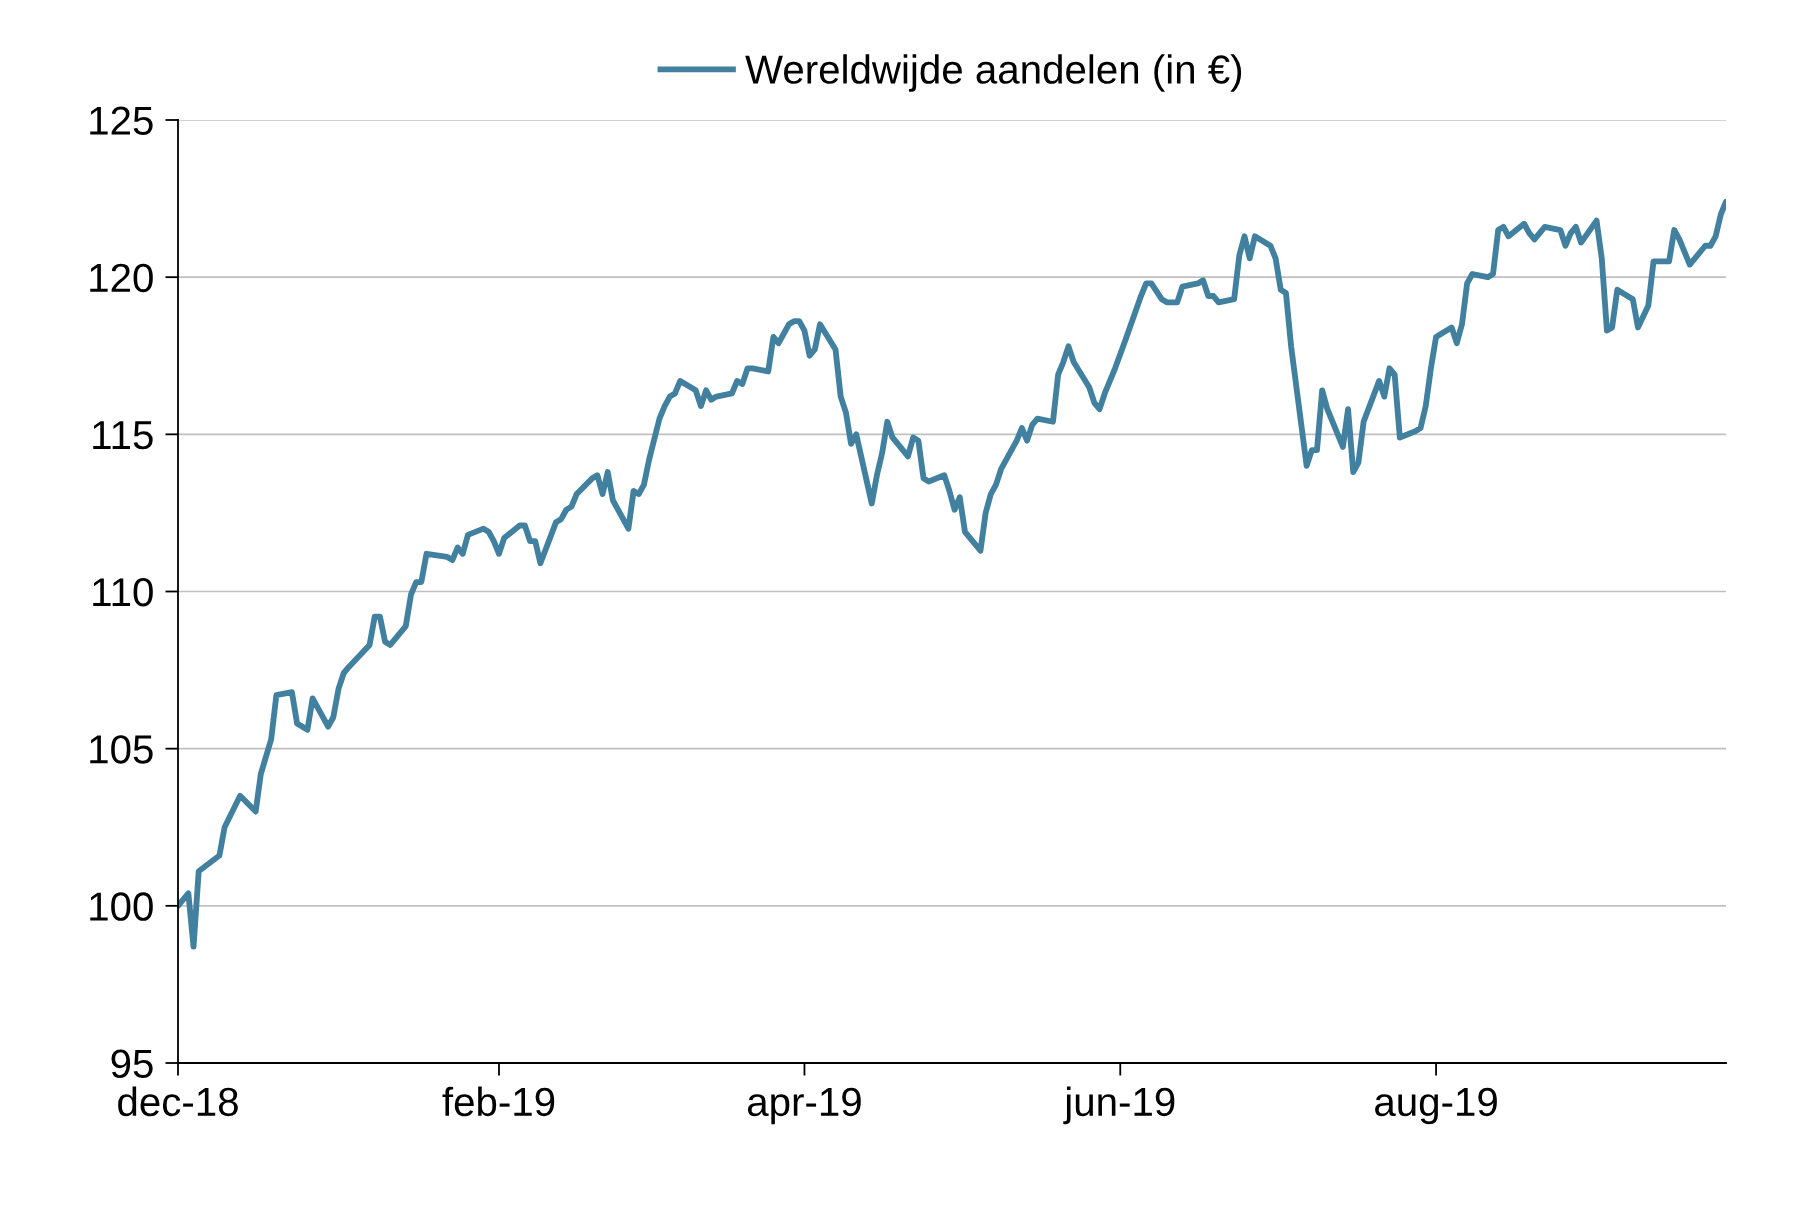 Image resolution: width=1806 pixels, height=1209 pixels. What do you see at coordinates (121, 278) in the screenshot?
I see `y-tick-label: 120` at bounding box center [121, 278].